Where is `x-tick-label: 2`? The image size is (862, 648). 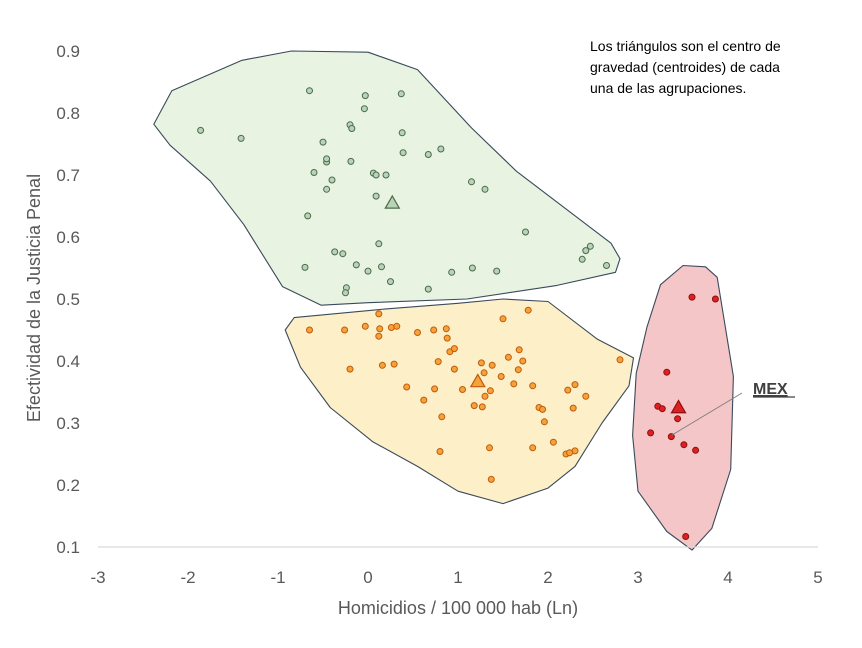 x-tick-label: 2 is located at coordinates (547, 577).